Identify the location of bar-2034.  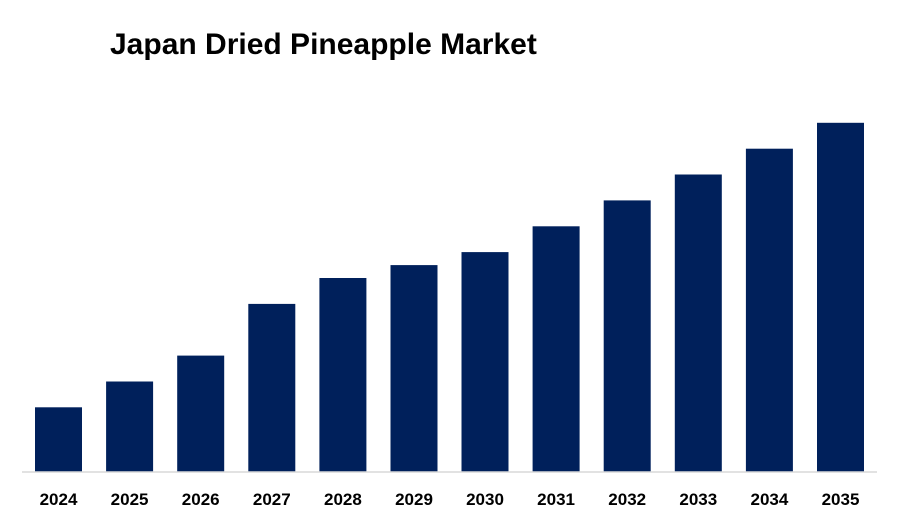
(769, 310).